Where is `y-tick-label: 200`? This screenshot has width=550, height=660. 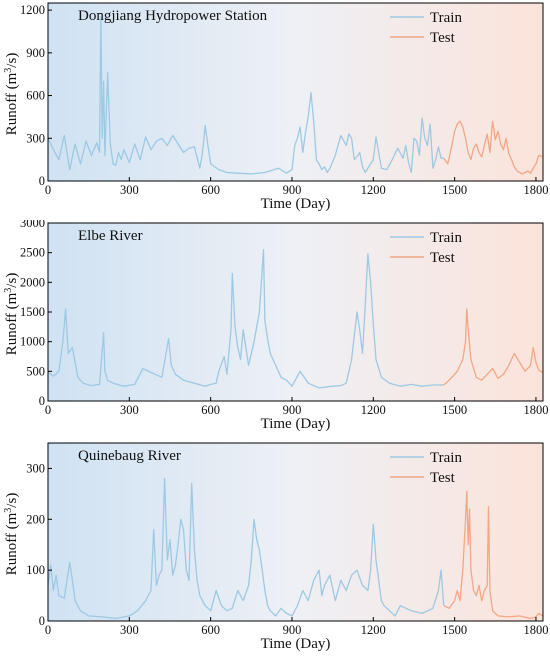
y-tick-label: 200 is located at coordinates (35, 519).